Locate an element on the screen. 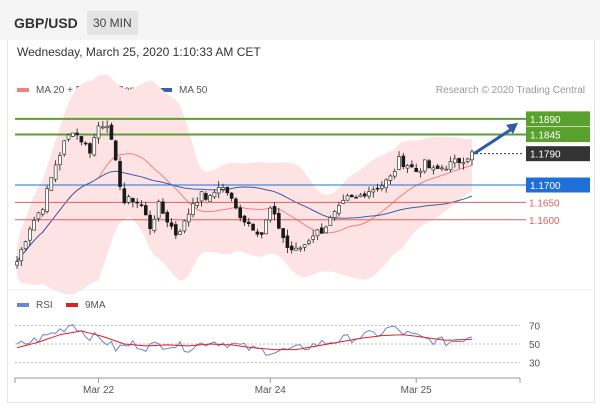 Image resolution: width=600 pixels, height=410 pixels. rsi-tick-50: 50 is located at coordinates (535, 345).